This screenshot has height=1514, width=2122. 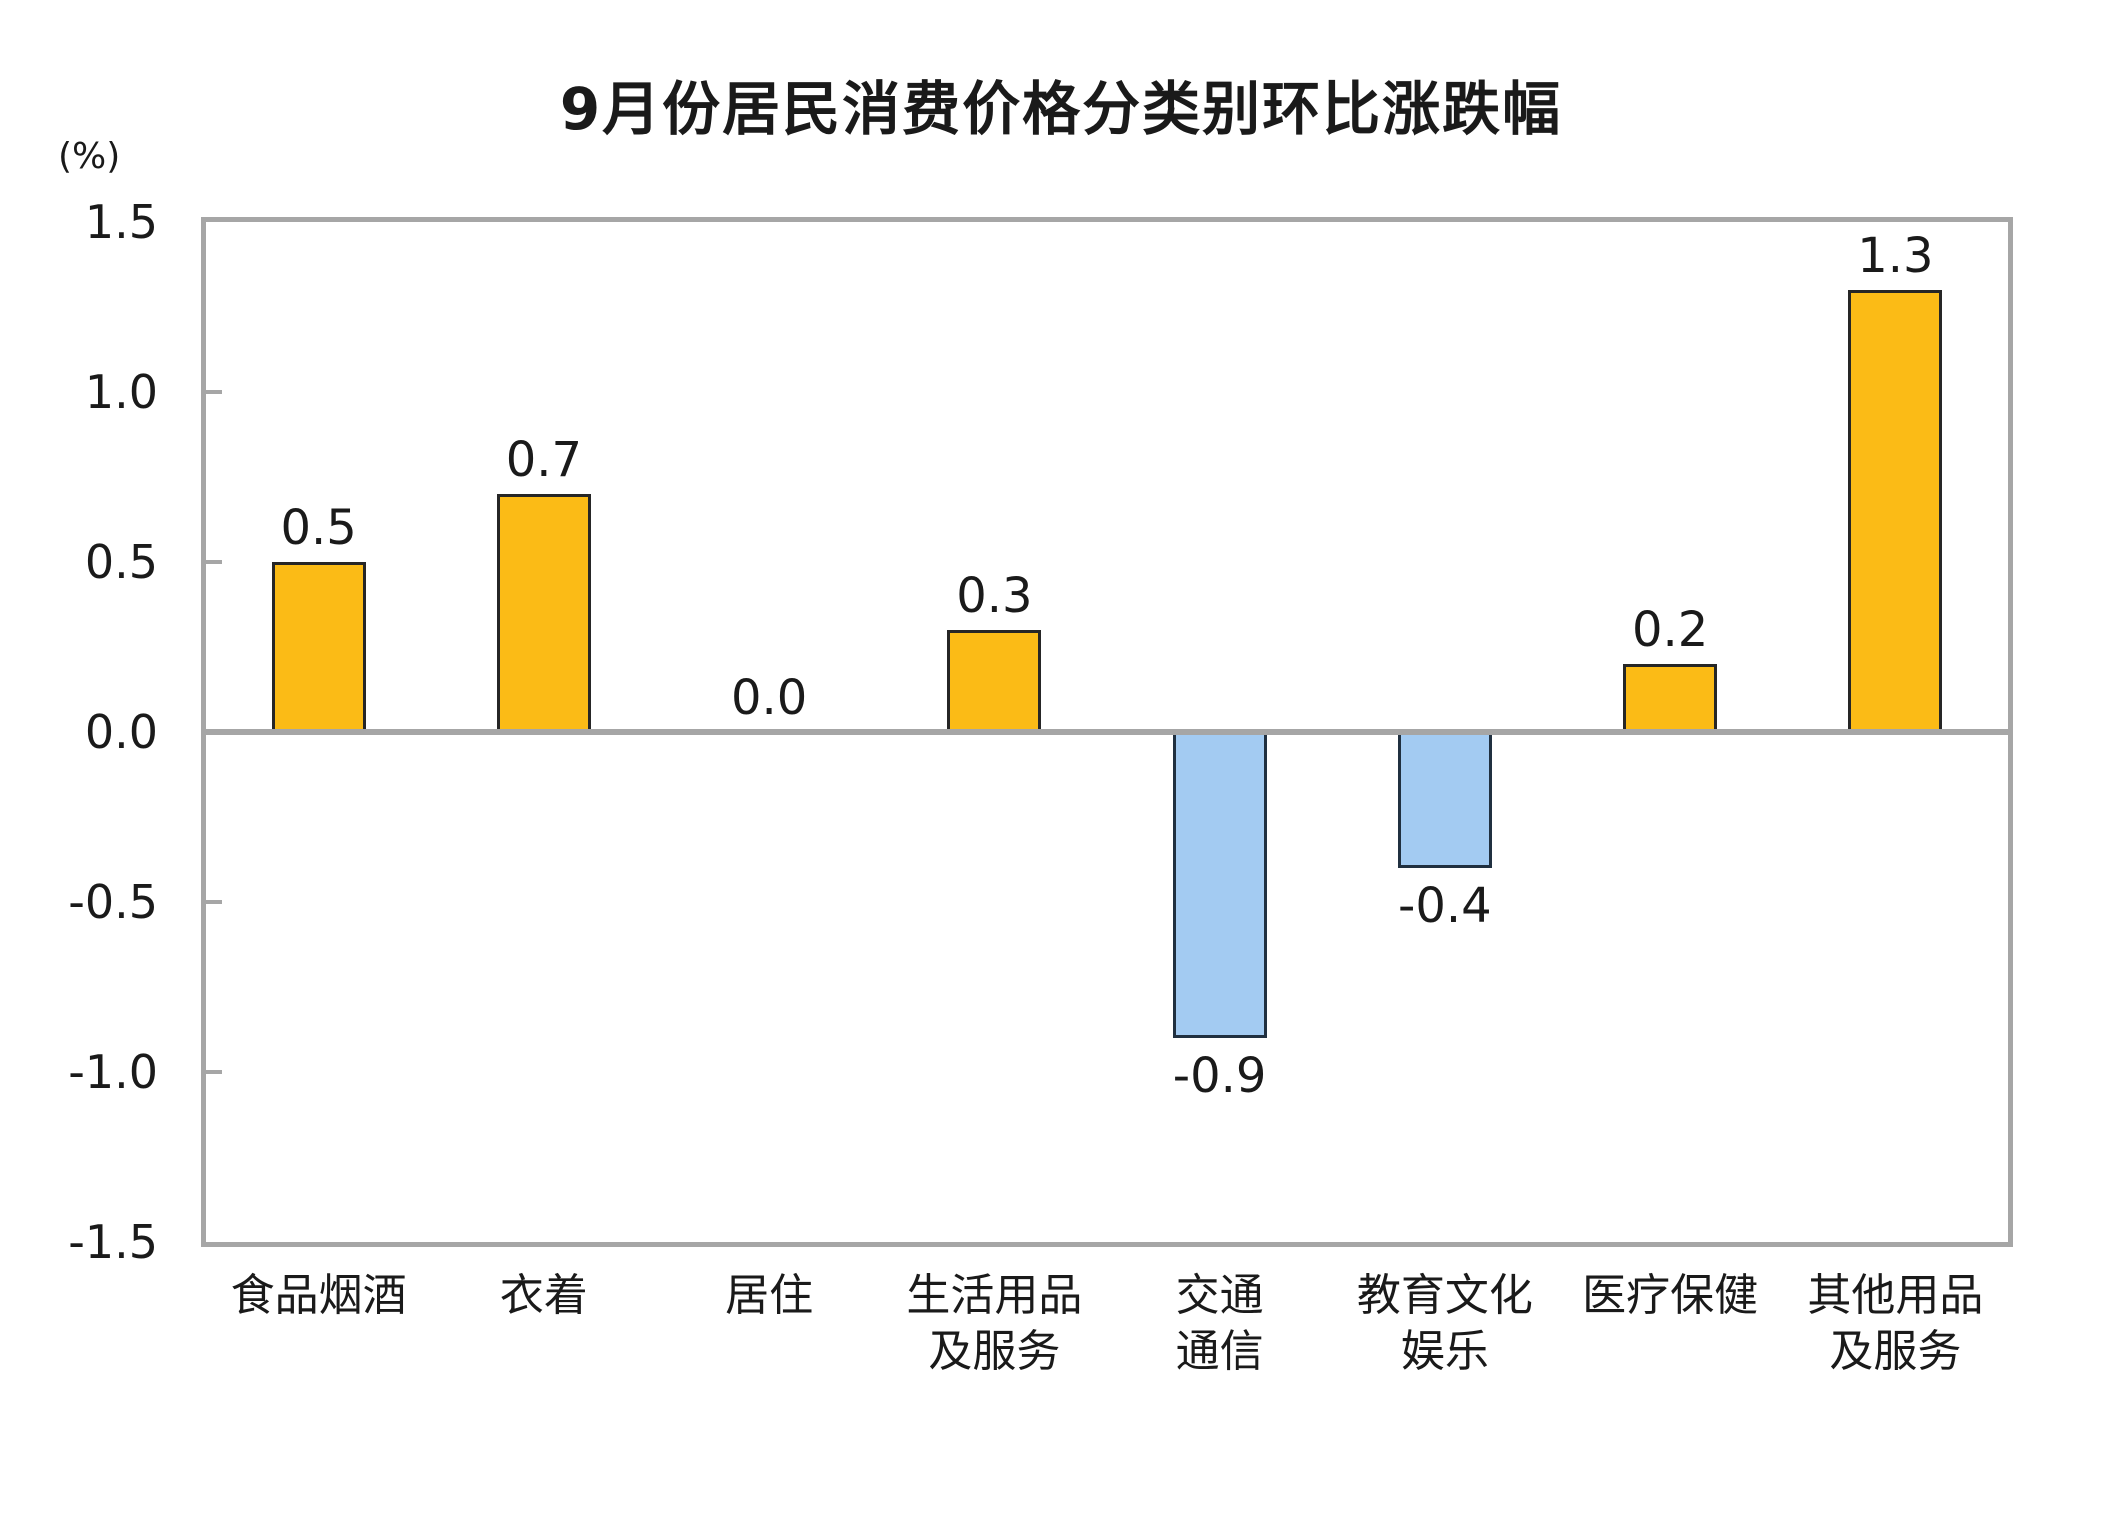 I want to click on x-axis-label-line: 食品烟酒, so click(x=318, y=1295).